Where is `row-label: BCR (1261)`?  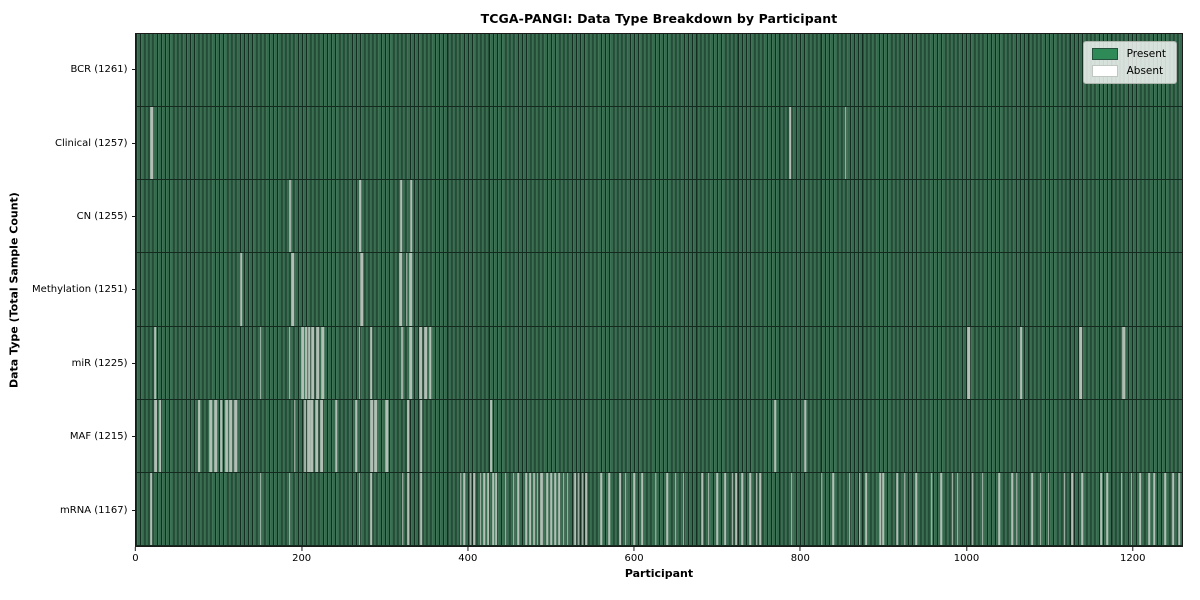
row-label: BCR (1261) is located at coordinates (99, 70).